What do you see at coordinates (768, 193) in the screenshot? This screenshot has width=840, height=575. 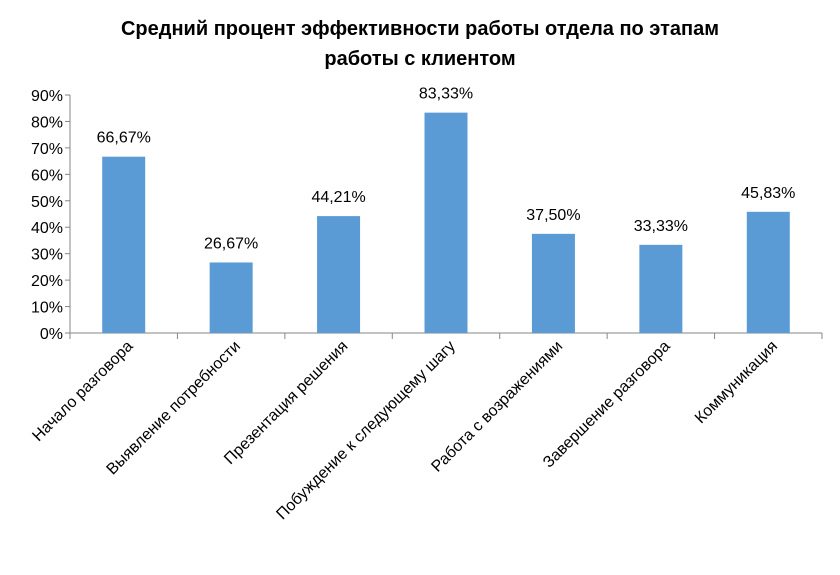 I see `data-label: 45,83%` at bounding box center [768, 193].